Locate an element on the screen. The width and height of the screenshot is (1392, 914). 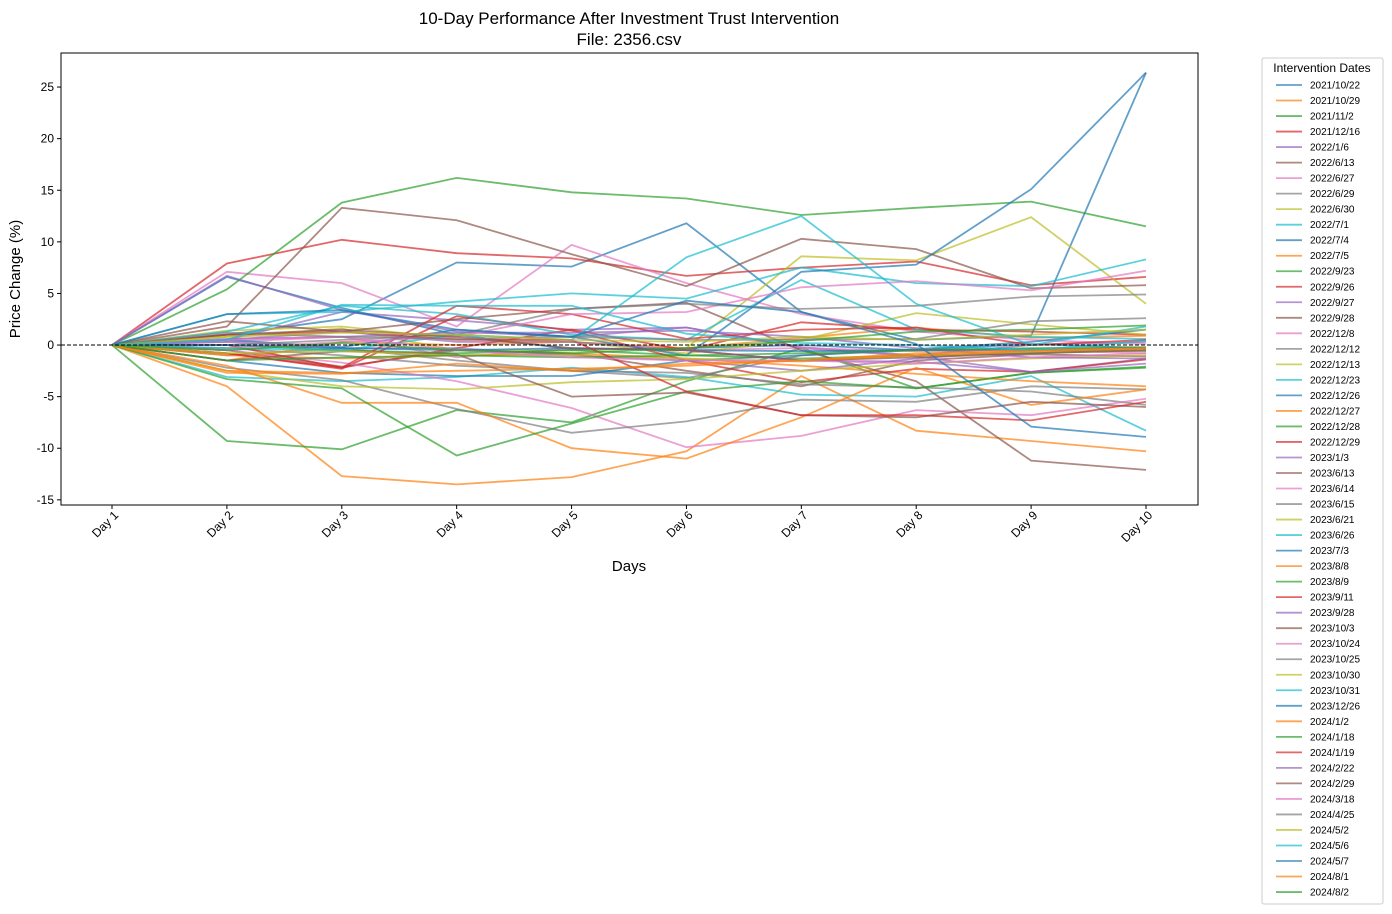
legend-entry-label: 2022/12/29 is located at coordinates (1335, 442).